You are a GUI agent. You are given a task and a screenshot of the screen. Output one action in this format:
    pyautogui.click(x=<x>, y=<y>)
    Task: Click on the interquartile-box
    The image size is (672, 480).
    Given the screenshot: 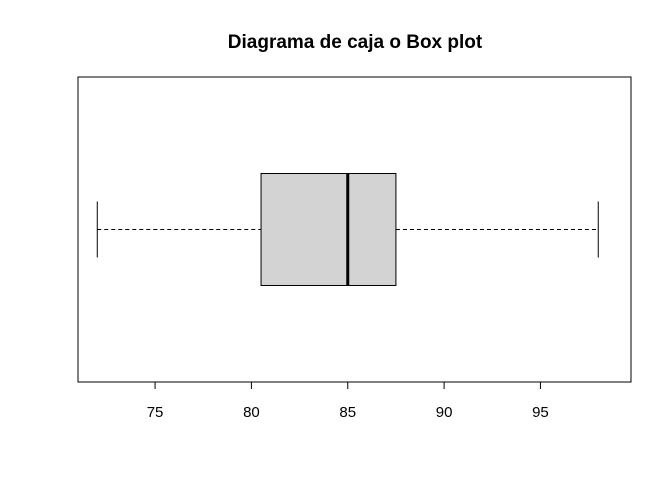 What is the action you would take?
    pyautogui.click(x=328, y=229)
    